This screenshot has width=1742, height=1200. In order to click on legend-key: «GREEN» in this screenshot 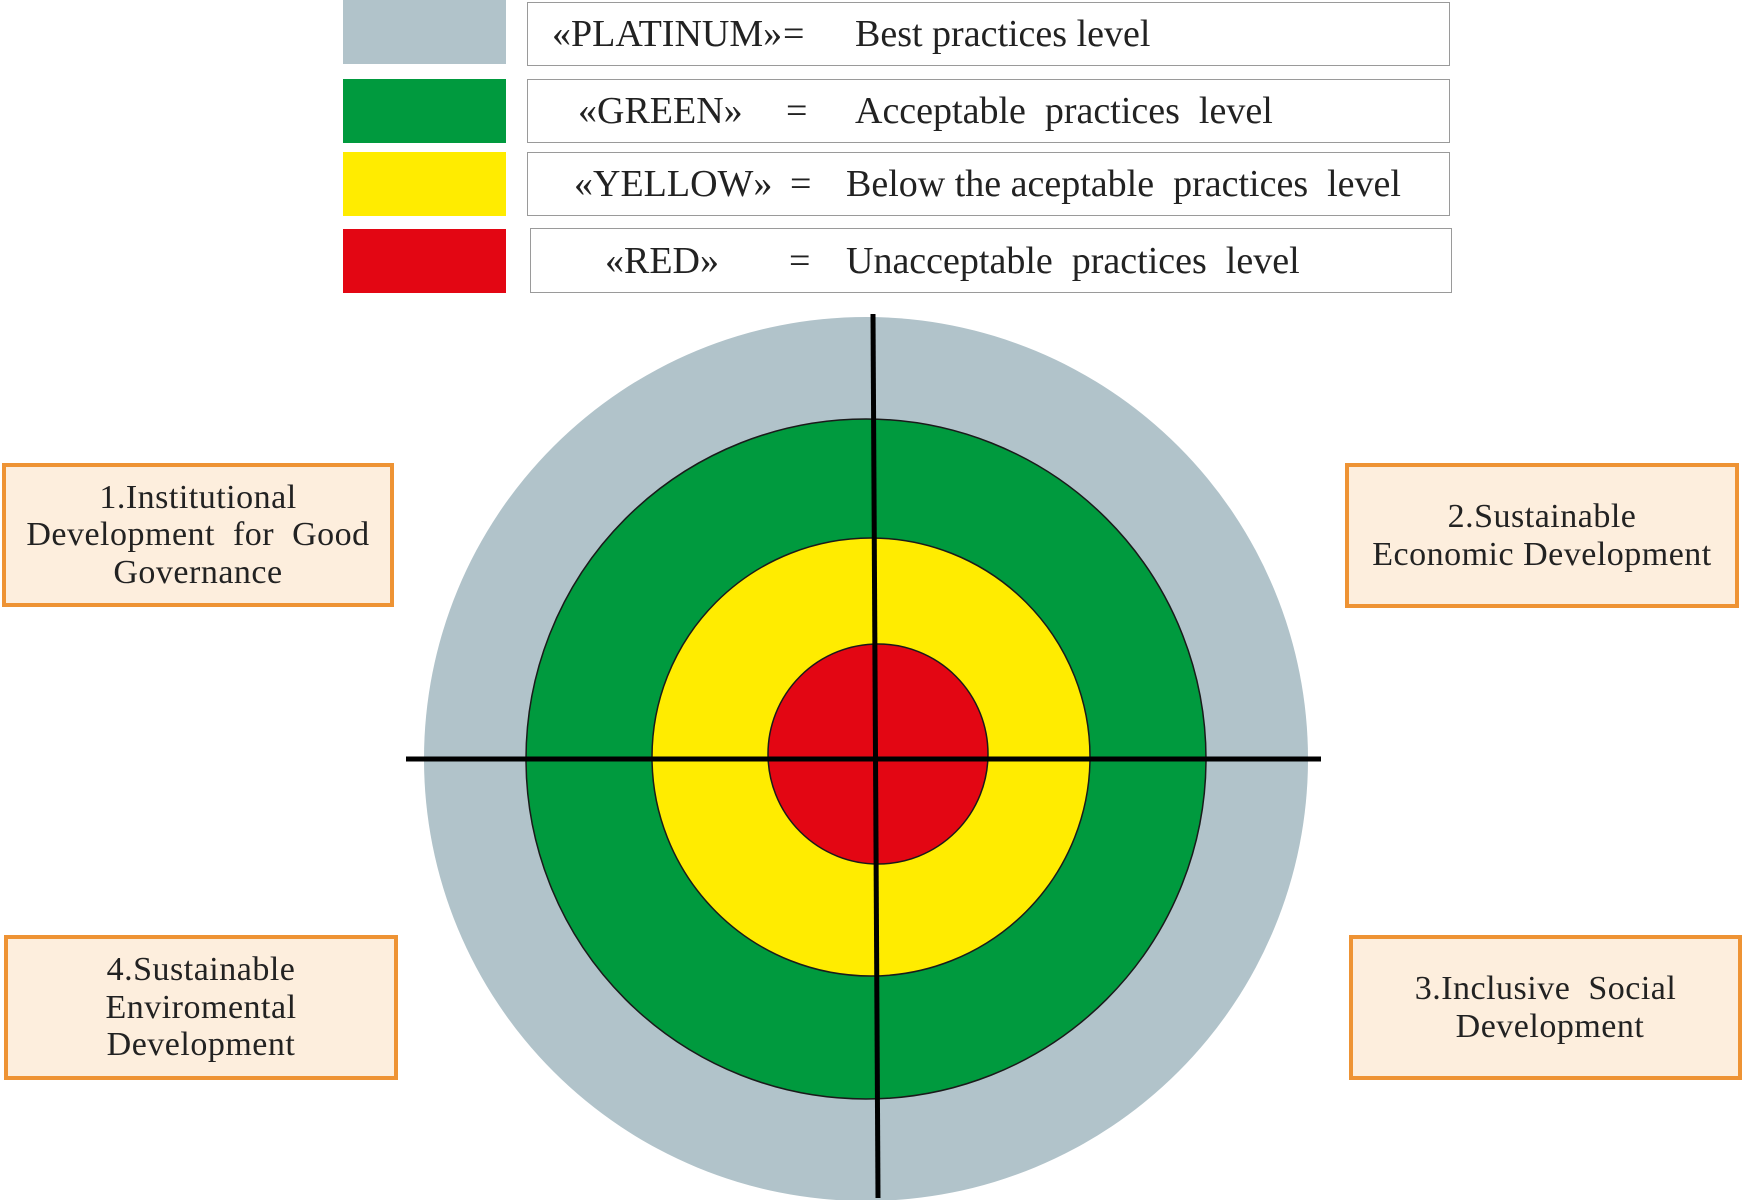, I will do `click(660, 111)`.